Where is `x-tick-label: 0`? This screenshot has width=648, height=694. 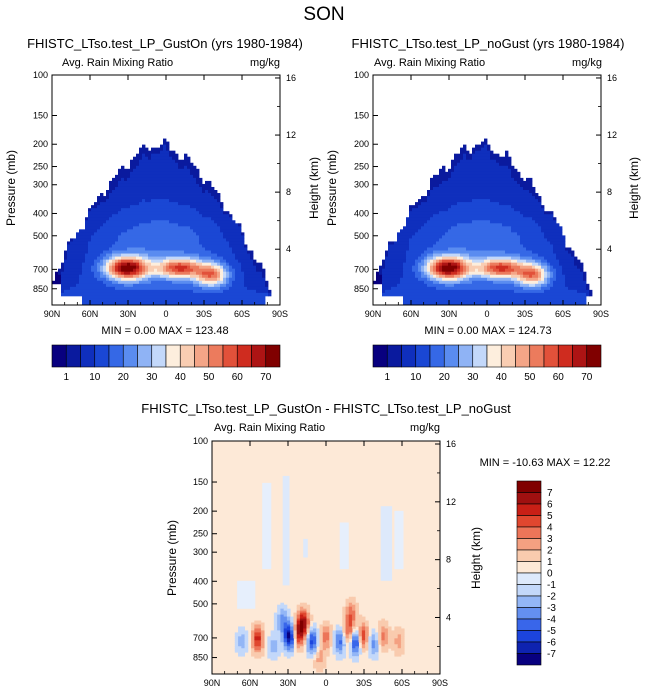
x-tick-label: 0 is located at coordinates (325, 683).